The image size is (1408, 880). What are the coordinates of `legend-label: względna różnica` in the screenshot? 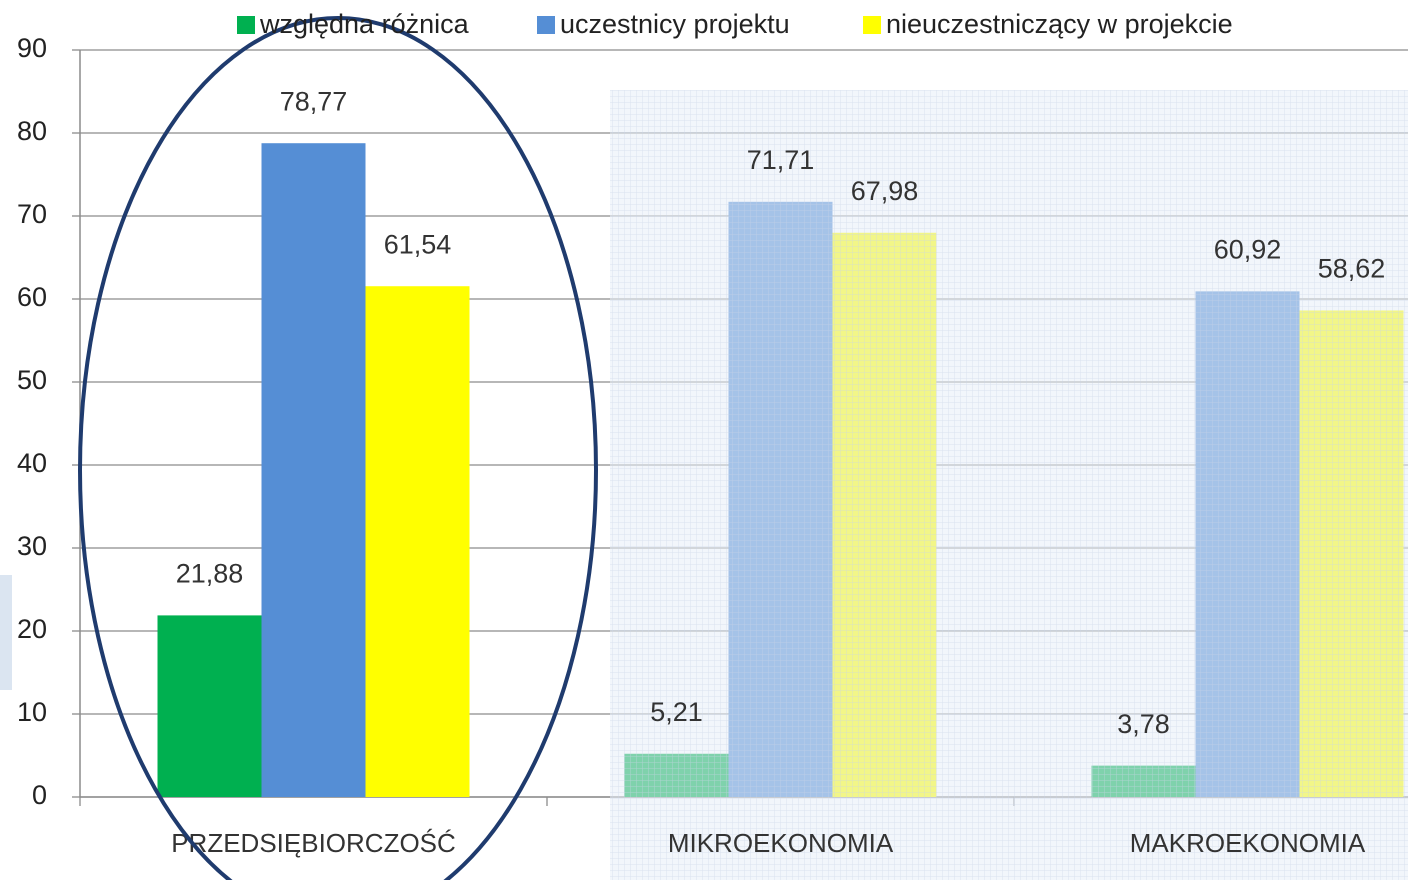 It's located at (364, 24).